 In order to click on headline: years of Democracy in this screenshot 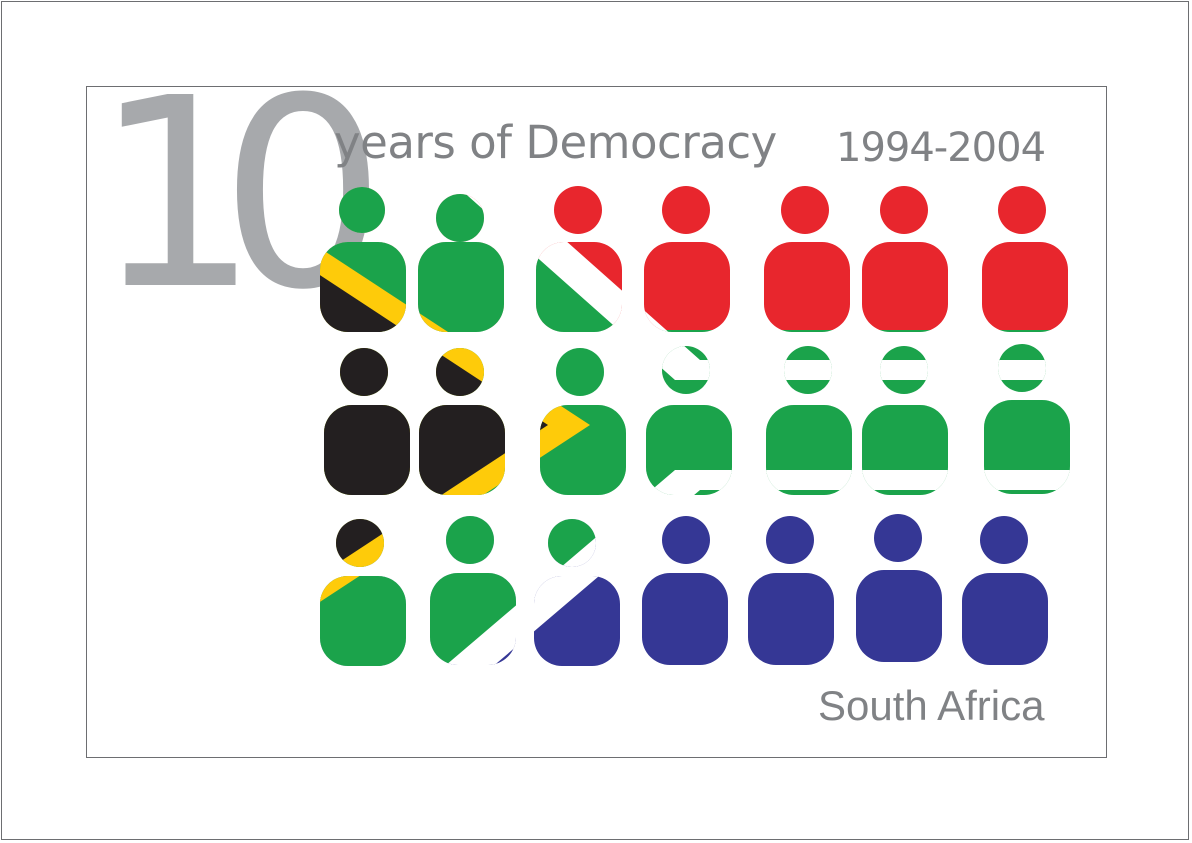, I will do `click(555, 142)`.